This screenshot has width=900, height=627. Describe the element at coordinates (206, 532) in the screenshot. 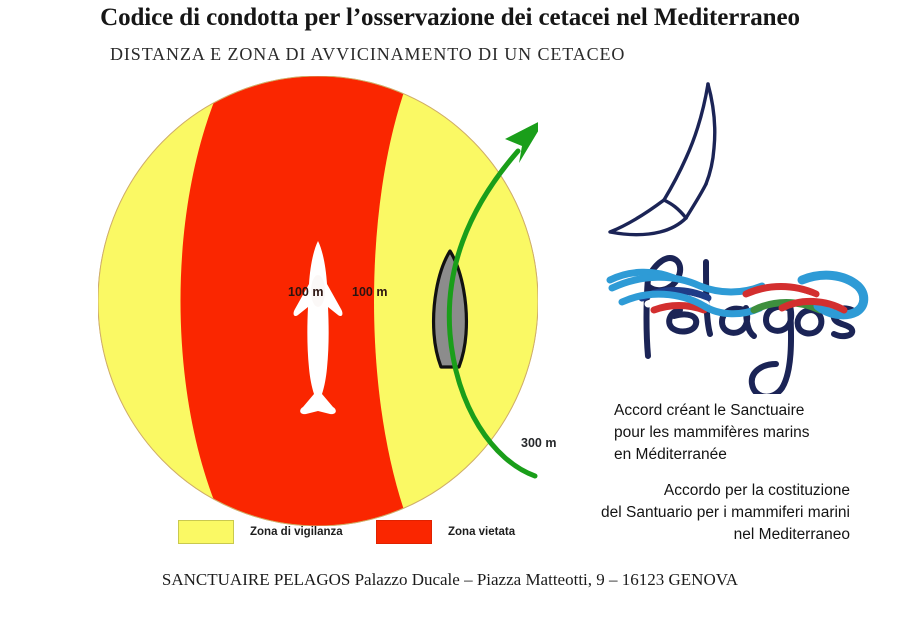

I see `legend-swatch-yellow` at that location.